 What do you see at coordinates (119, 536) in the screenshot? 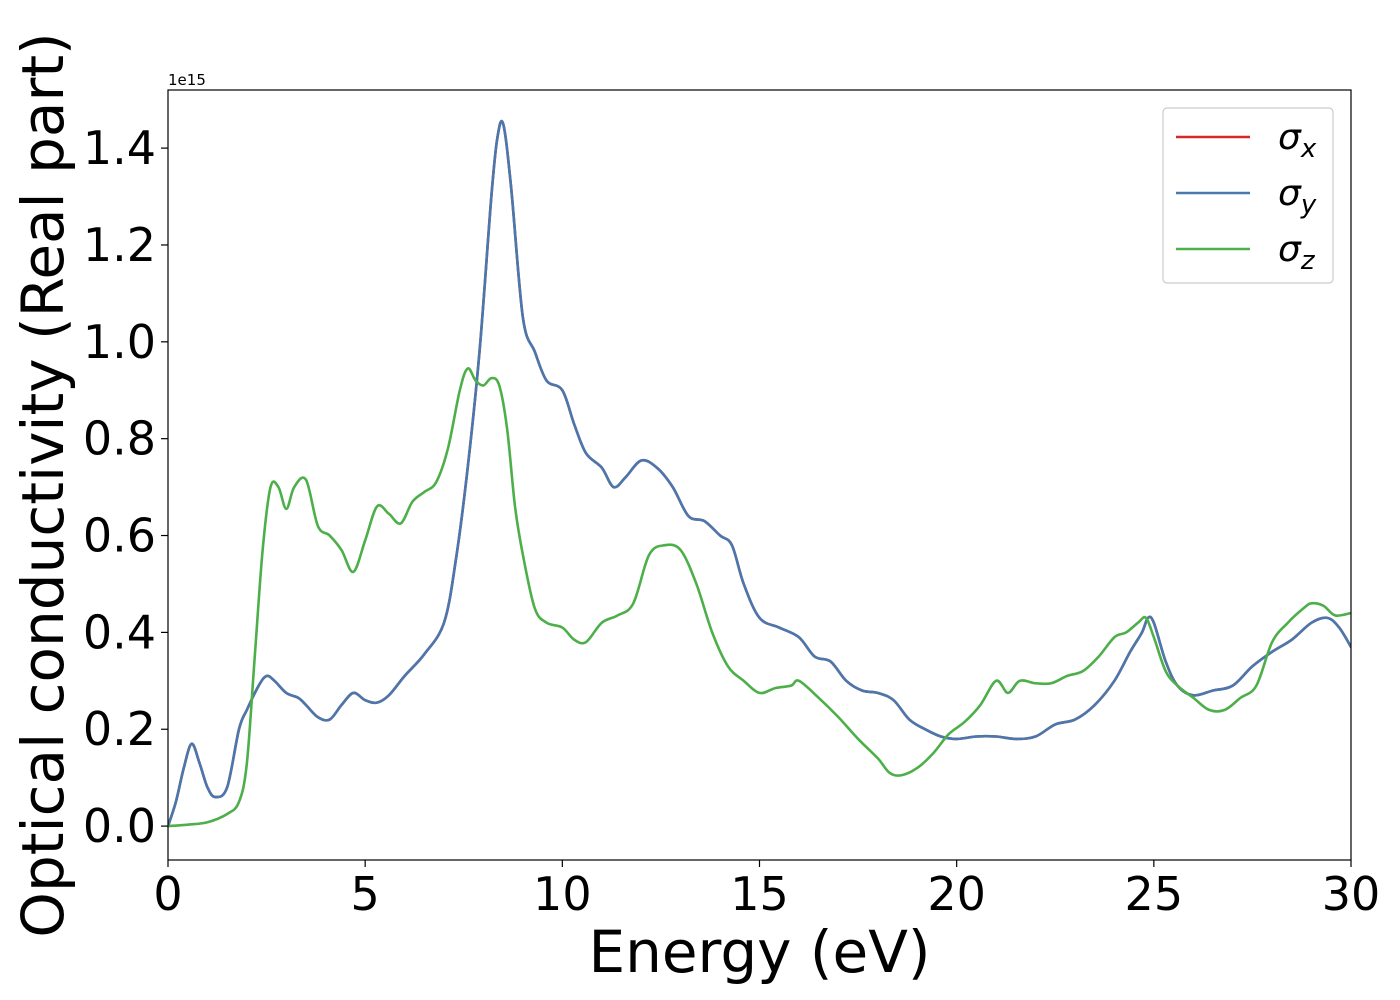
I see `y-tick-label: 0.6` at bounding box center [119, 536].